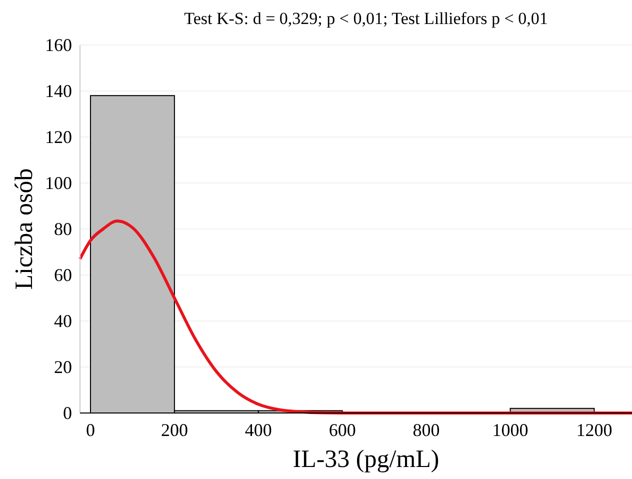 The width and height of the screenshot is (632, 479). What do you see at coordinates (67, 412) in the screenshot?
I see `y-tick-label: 0` at bounding box center [67, 412].